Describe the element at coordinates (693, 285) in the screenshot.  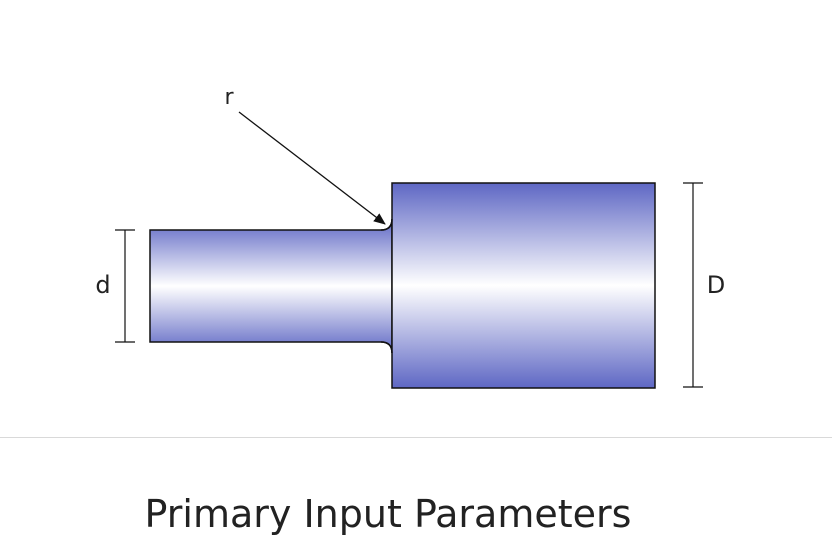
I see `large-diameter-dimension` at that location.